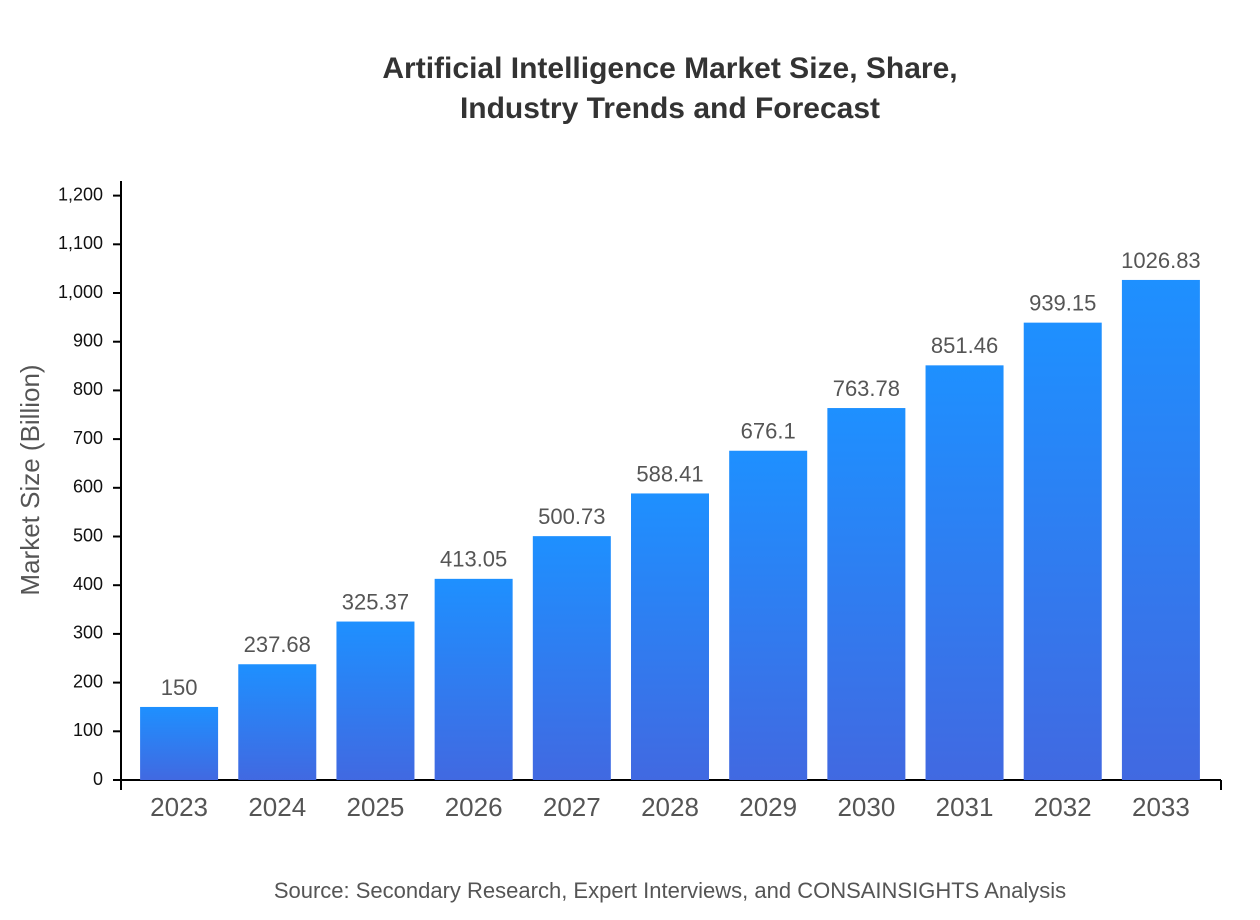  What do you see at coordinates (80, 292) in the screenshot?
I see `y-tick-label: 1,000` at bounding box center [80, 292].